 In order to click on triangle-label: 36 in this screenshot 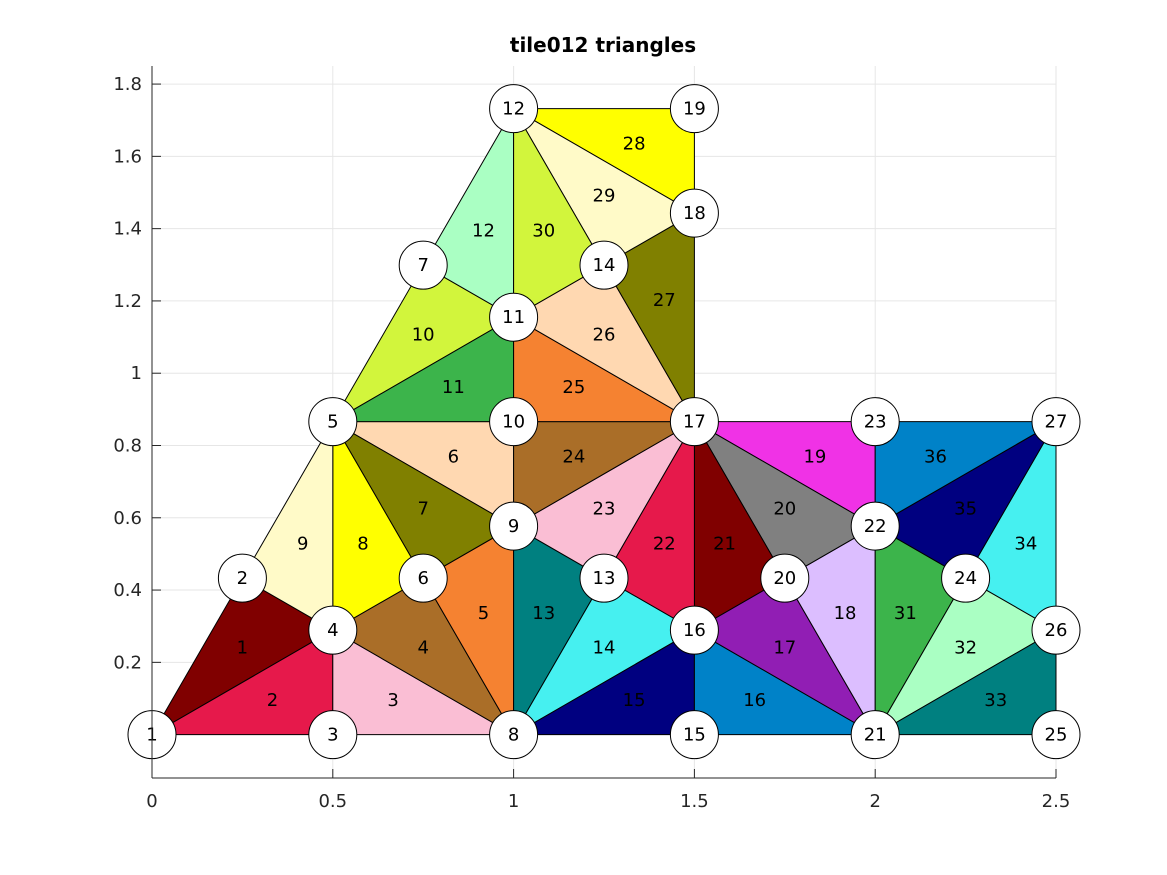, I will do `click(935, 456)`.